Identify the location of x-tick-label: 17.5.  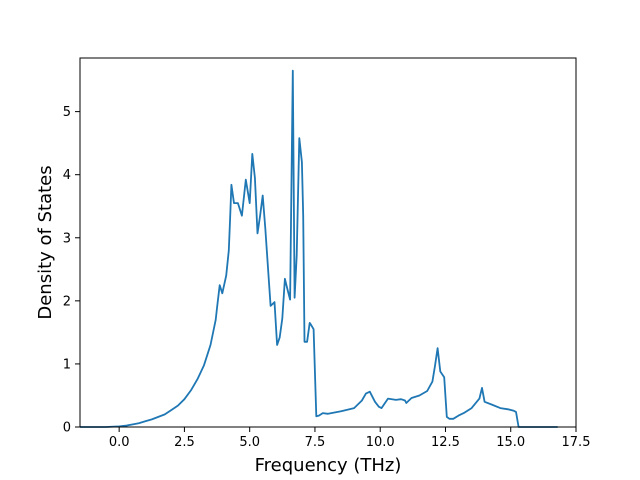
(576, 442).